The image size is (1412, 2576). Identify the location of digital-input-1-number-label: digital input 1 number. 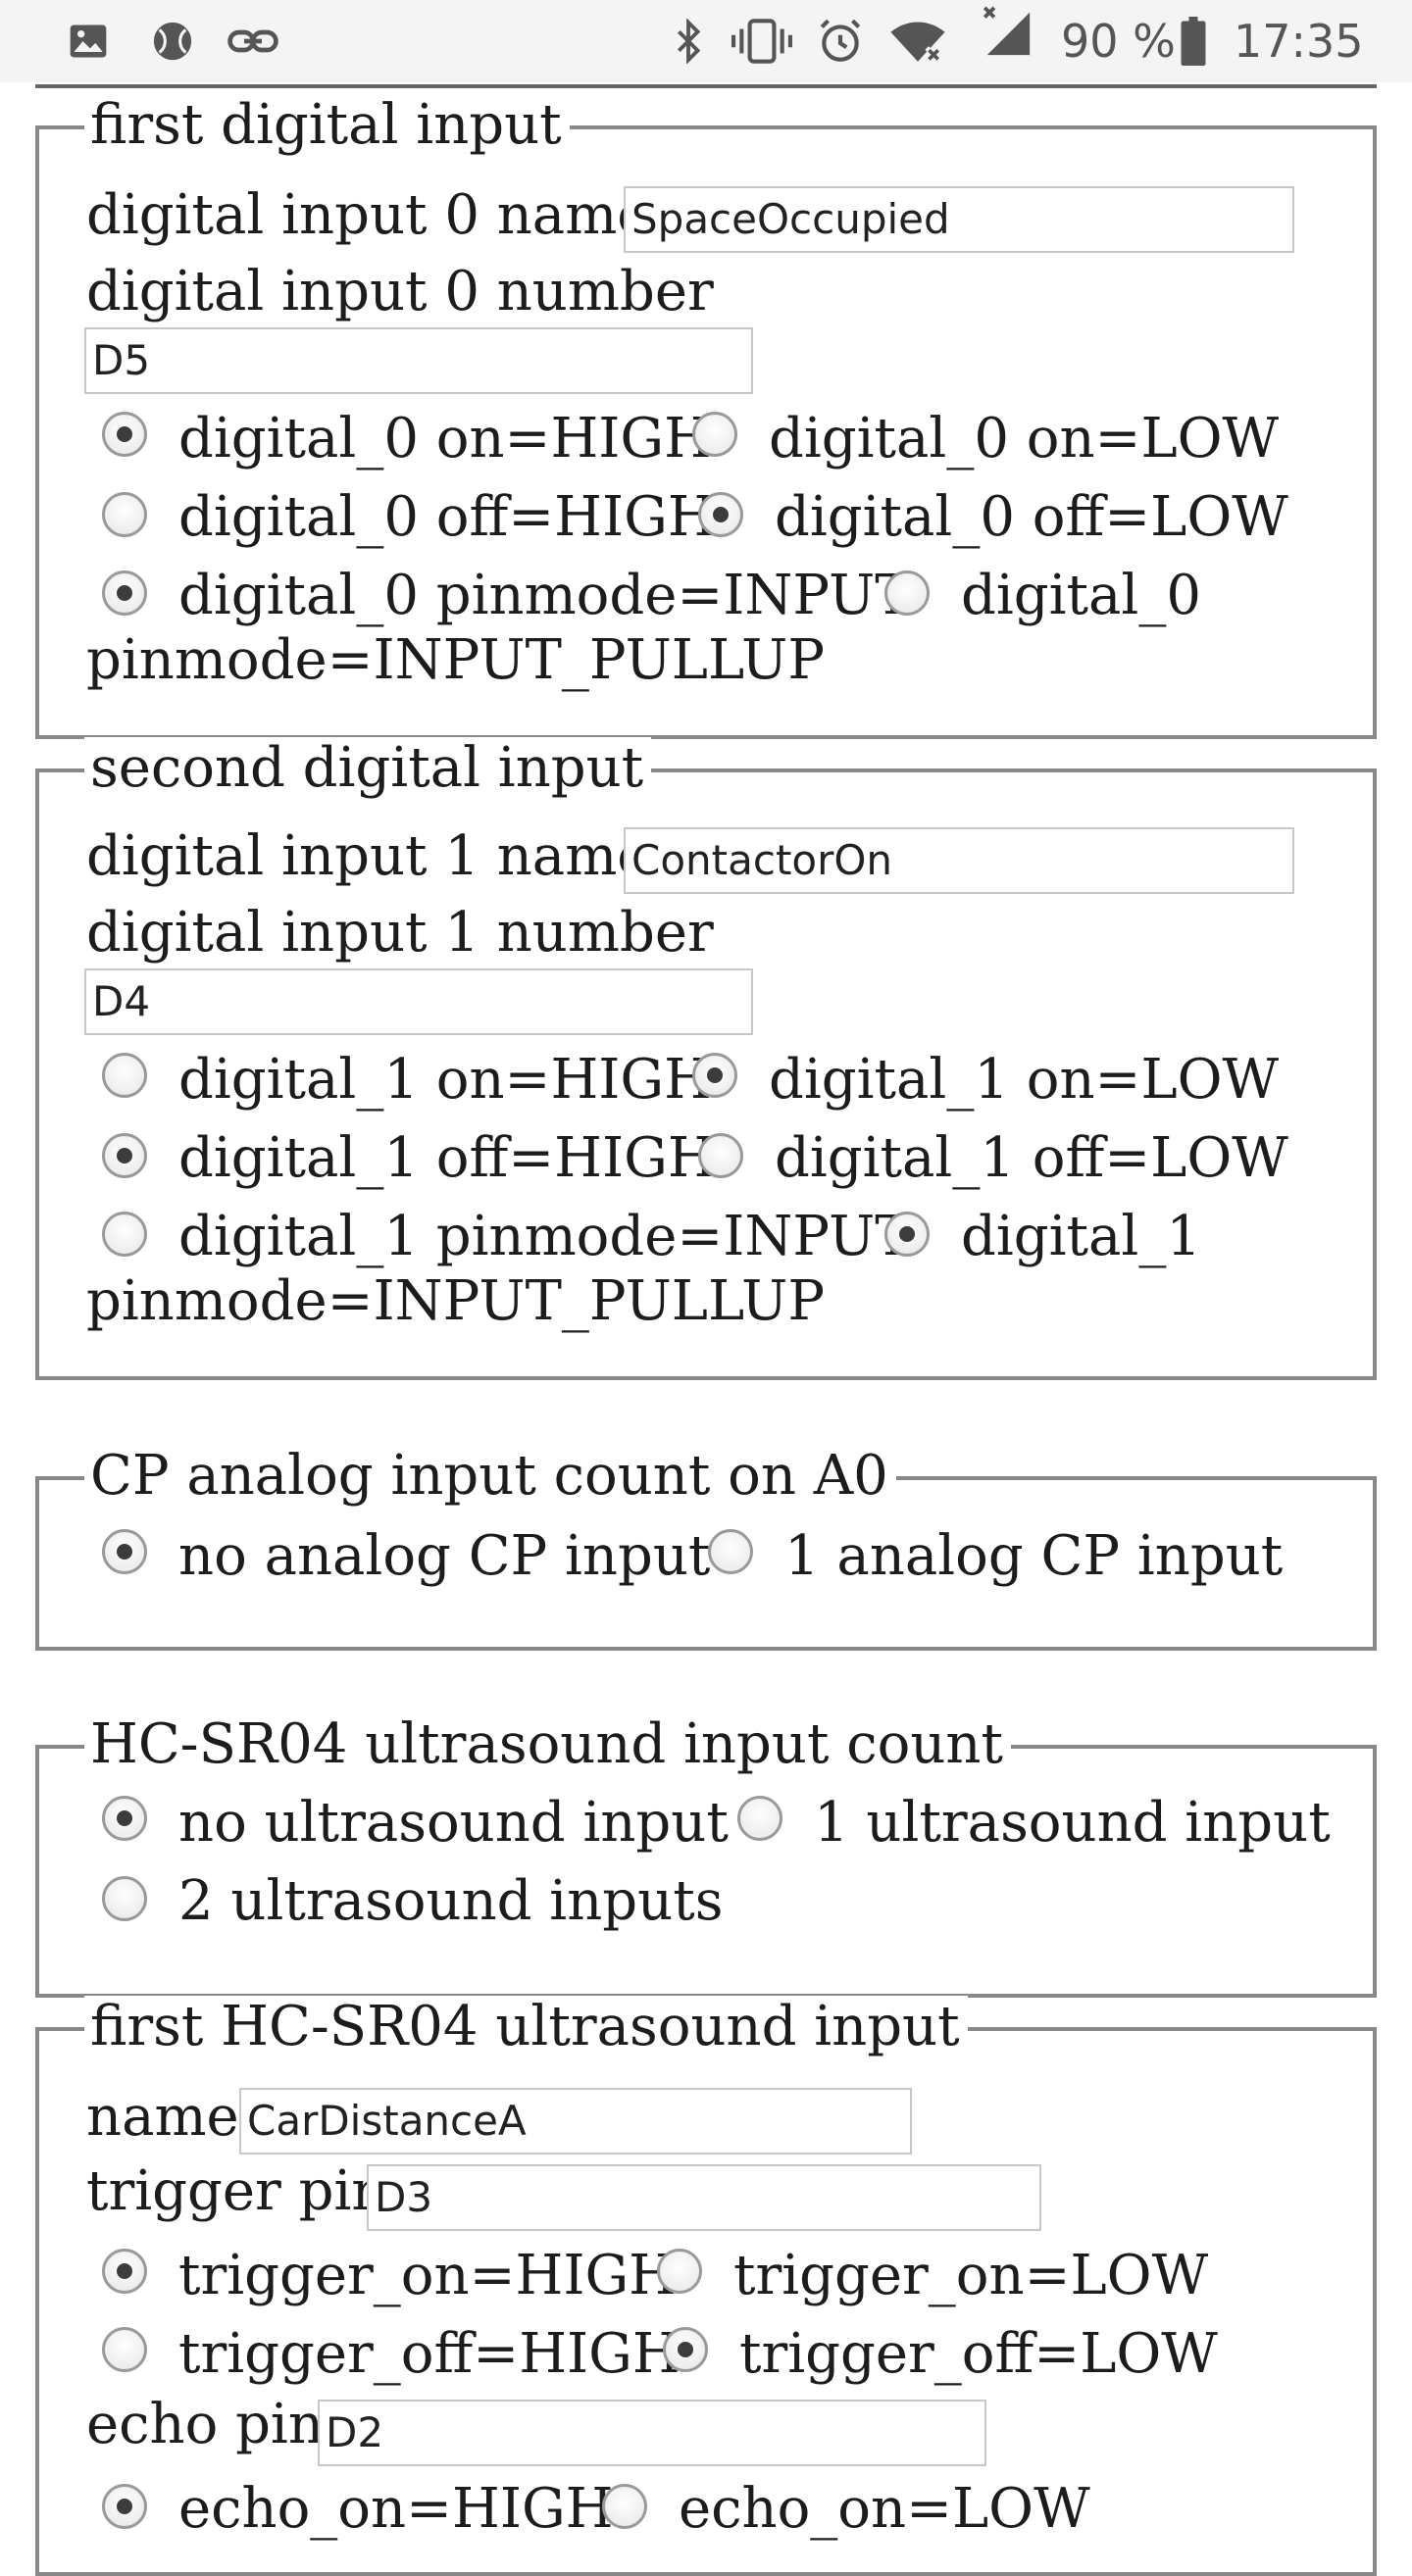
(400, 933).